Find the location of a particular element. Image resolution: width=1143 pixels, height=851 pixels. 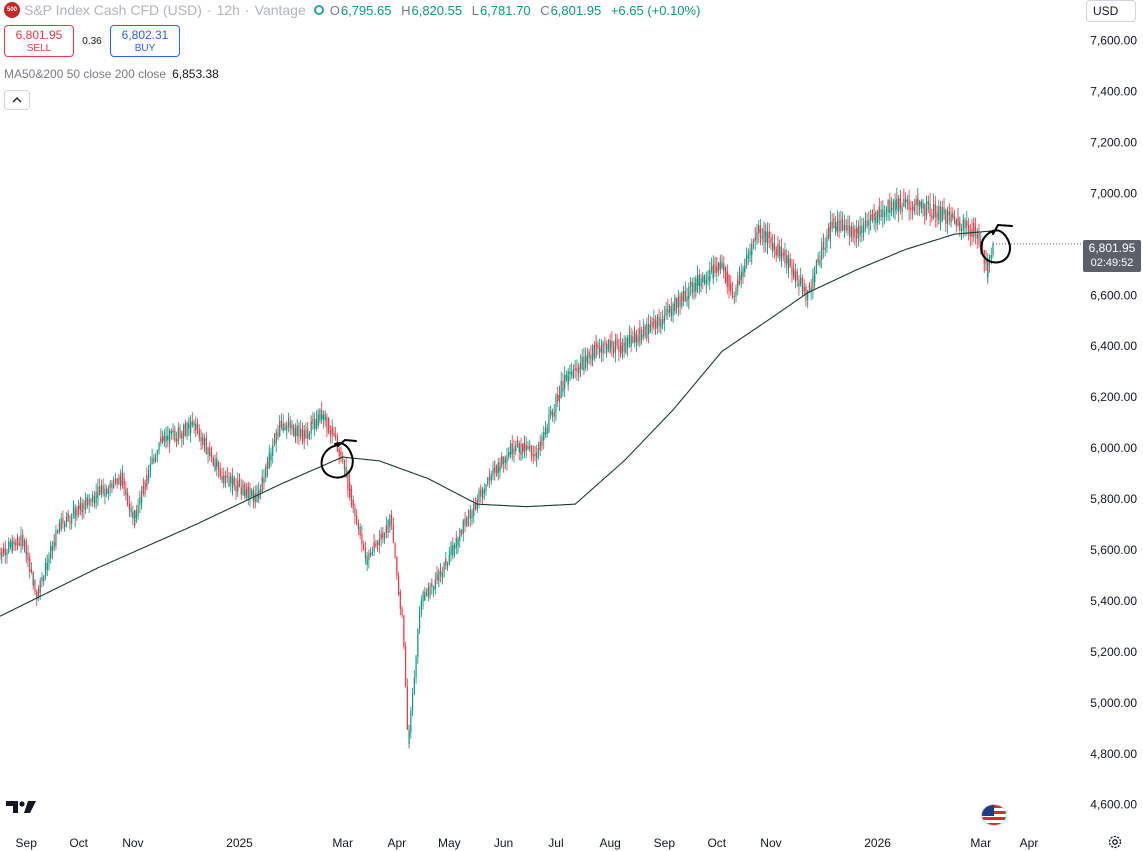

us-flag-icon is located at coordinates (994, 815).